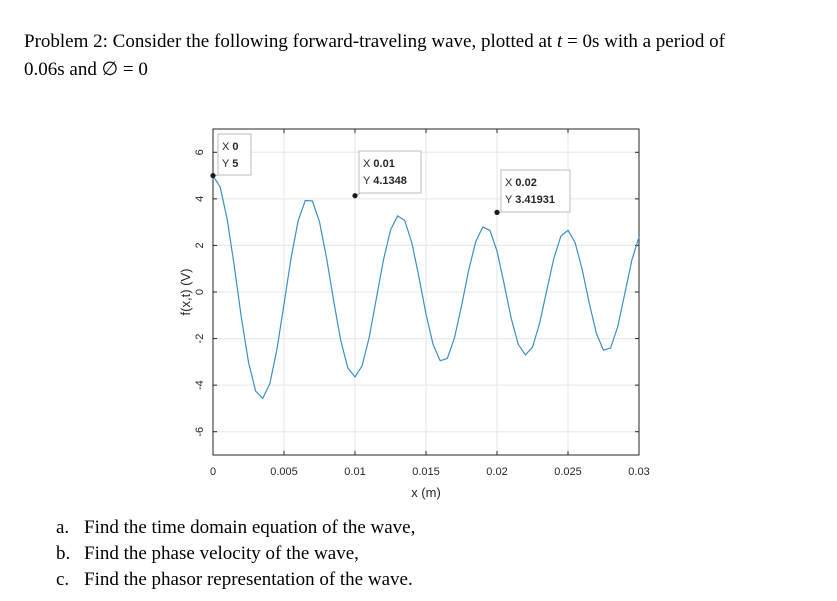 This screenshot has width=837, height=601. Describe the element at coordinates (83, 69) in the screenshot. I see `and-word: and` at that location.